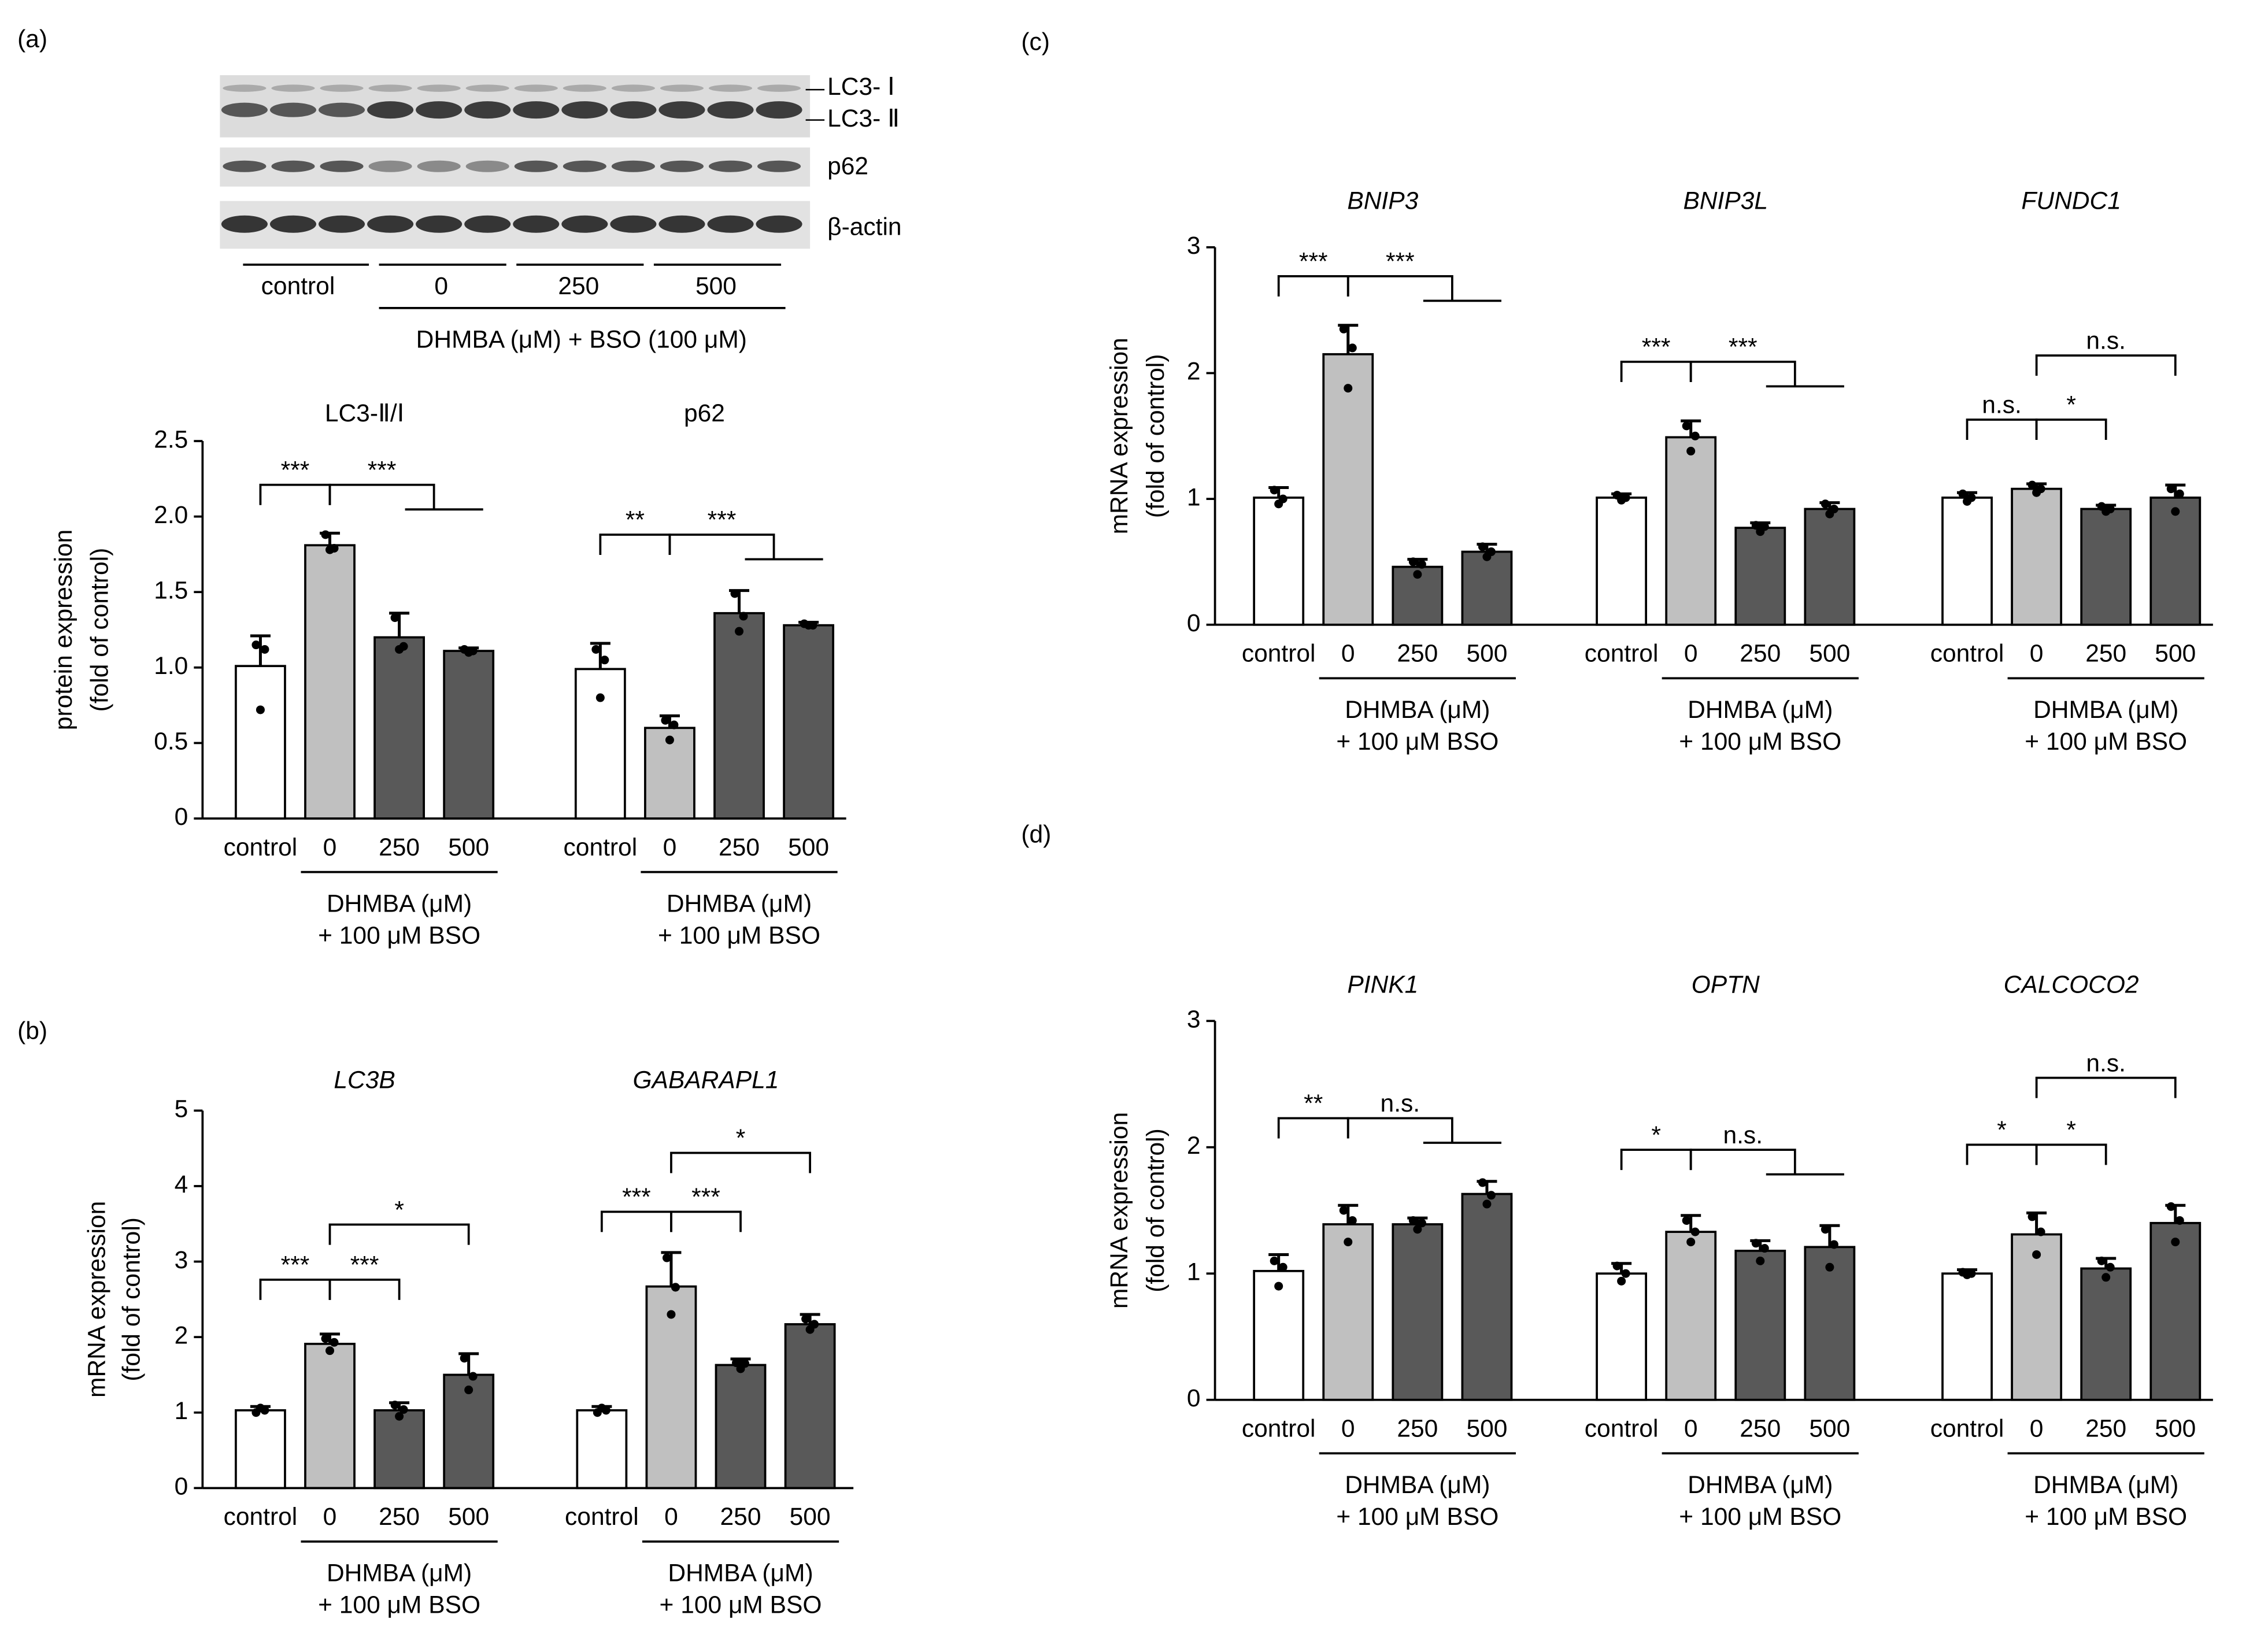 This screenshot has width=2268, height=1637. What do you see at coordinates (1726, 984) in the screenshot?
I see `group-title: OPTN` at bounding box center [1726, 984].